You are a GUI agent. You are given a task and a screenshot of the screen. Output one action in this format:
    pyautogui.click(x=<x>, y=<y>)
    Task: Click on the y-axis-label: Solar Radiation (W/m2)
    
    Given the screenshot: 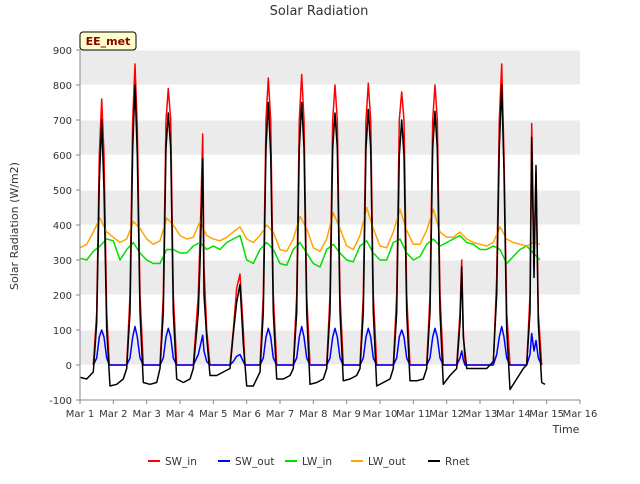 What is the action you would take?
    pyautogui.click(x=14, y=226)
    